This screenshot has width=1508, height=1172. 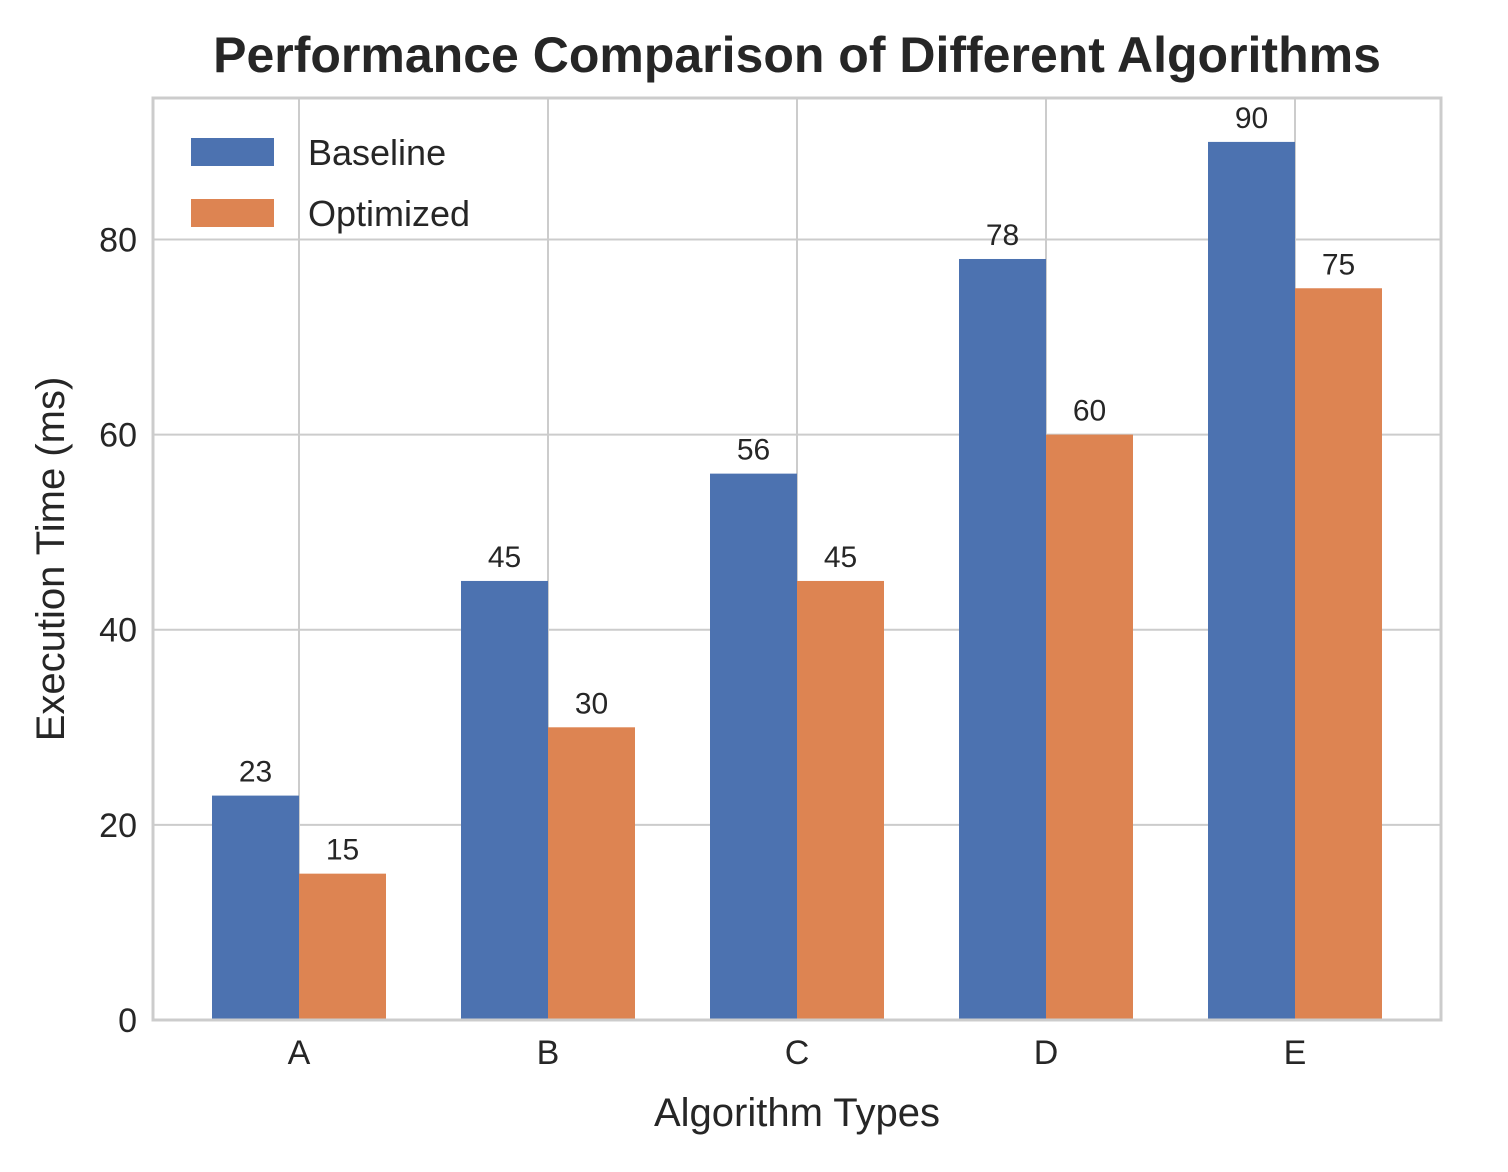 What do you see at coordinates (1338, 264) in the screenshot?
I see `data-label: 75` at bounding box center [1338, 264].